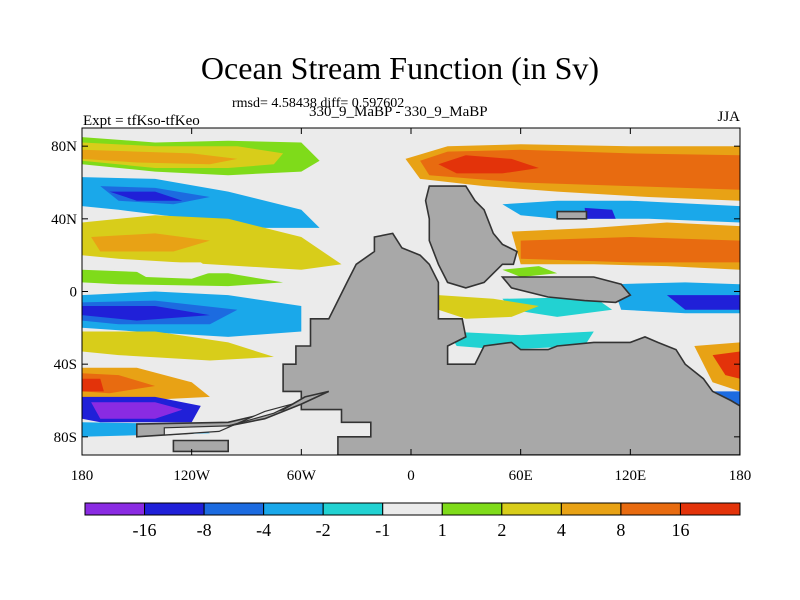 The height and width of the screenshot is (600, 800). I want to click on colorbar-label: 4, so click(561, 530).